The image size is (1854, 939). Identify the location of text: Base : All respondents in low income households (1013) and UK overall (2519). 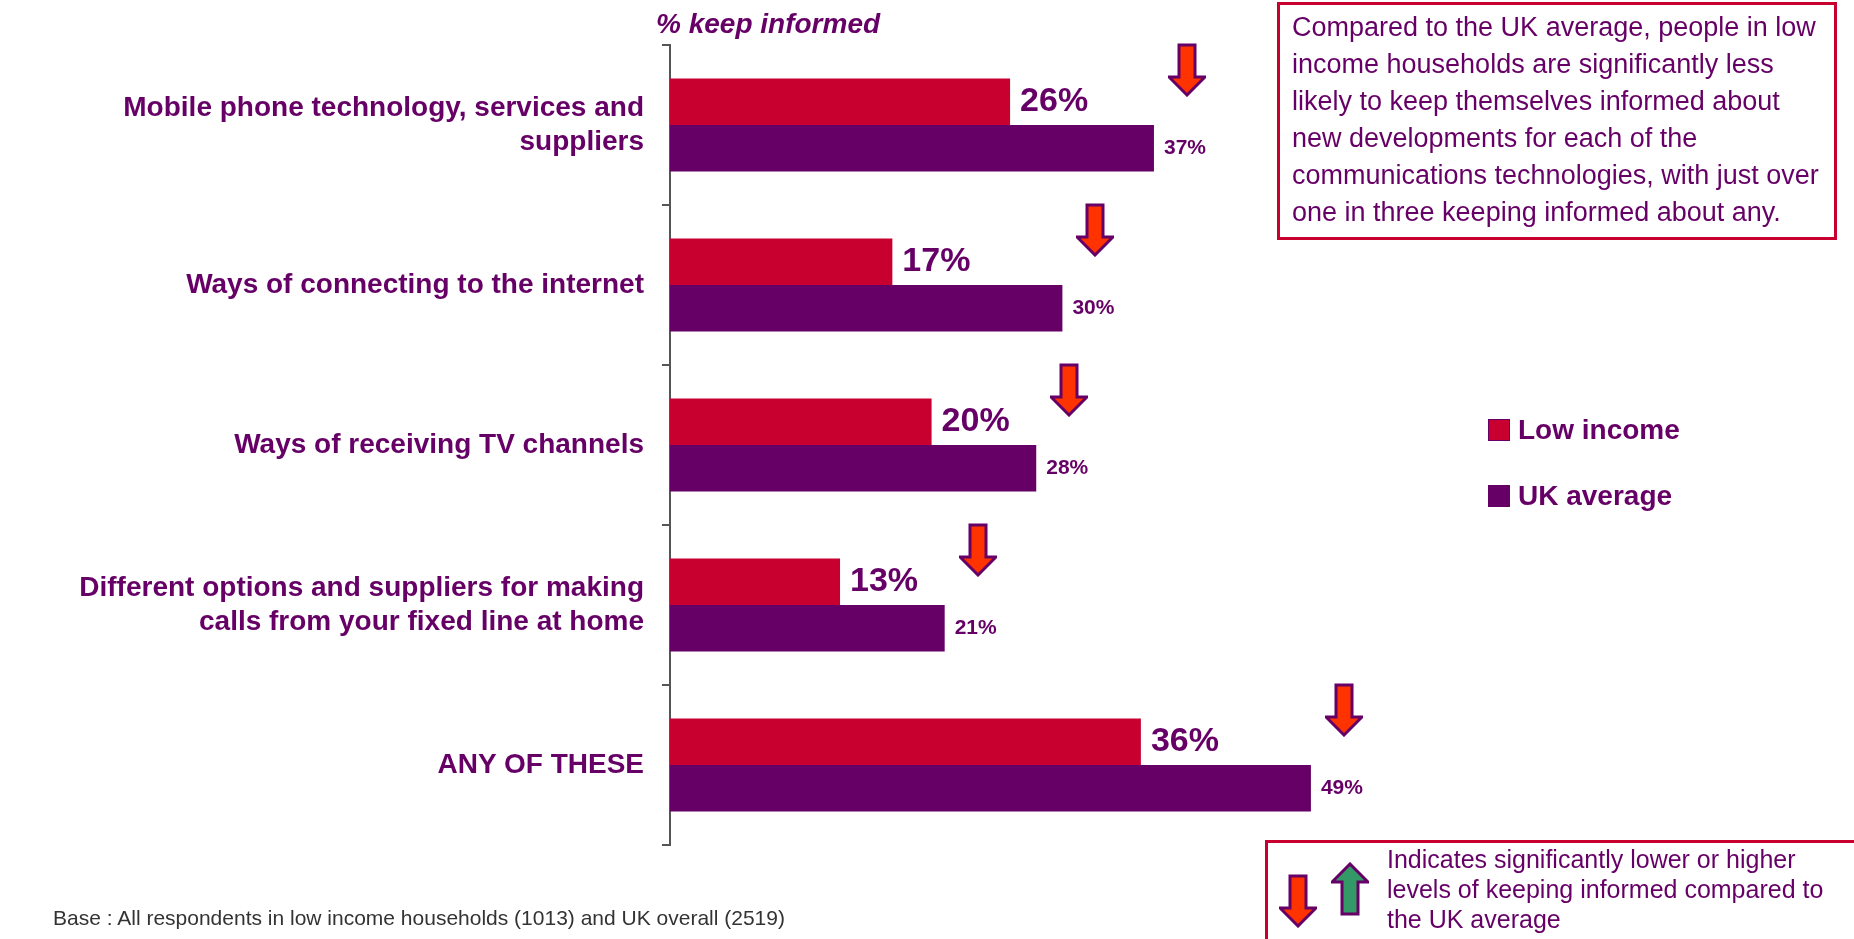
(419, 918).